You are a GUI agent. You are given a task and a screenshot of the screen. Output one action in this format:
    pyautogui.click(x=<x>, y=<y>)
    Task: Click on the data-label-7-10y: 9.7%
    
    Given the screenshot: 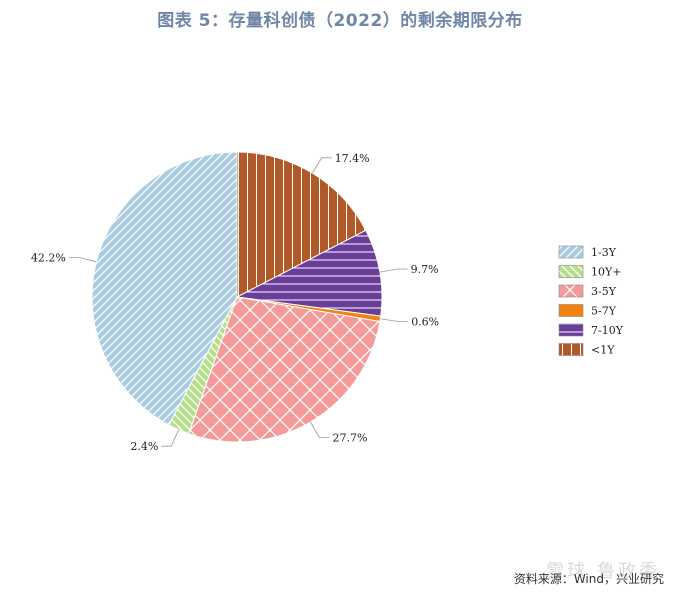 What is the action you would take?
    pyautogui.click(x=425, y=269)
    